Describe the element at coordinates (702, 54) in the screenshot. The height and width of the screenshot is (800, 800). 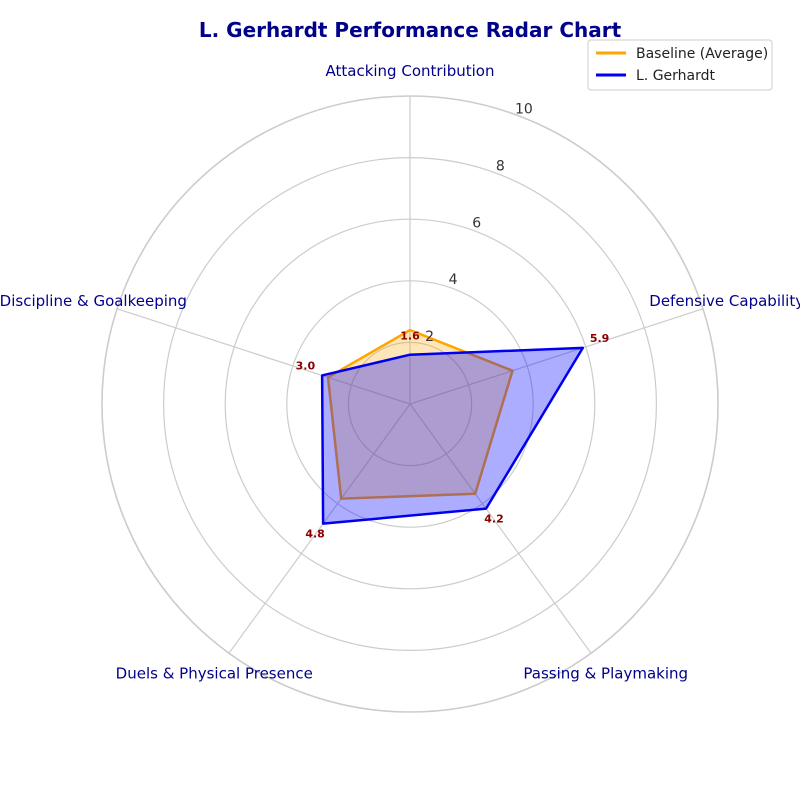
I see `legend-label-baseline: Baseline (Average)` at that location.